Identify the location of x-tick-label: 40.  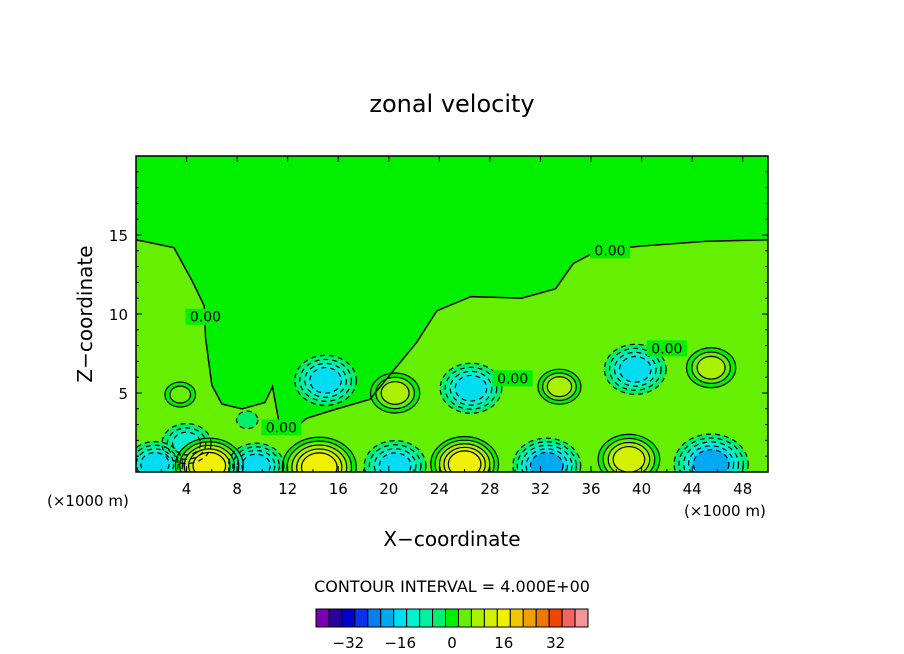
(641, 489).